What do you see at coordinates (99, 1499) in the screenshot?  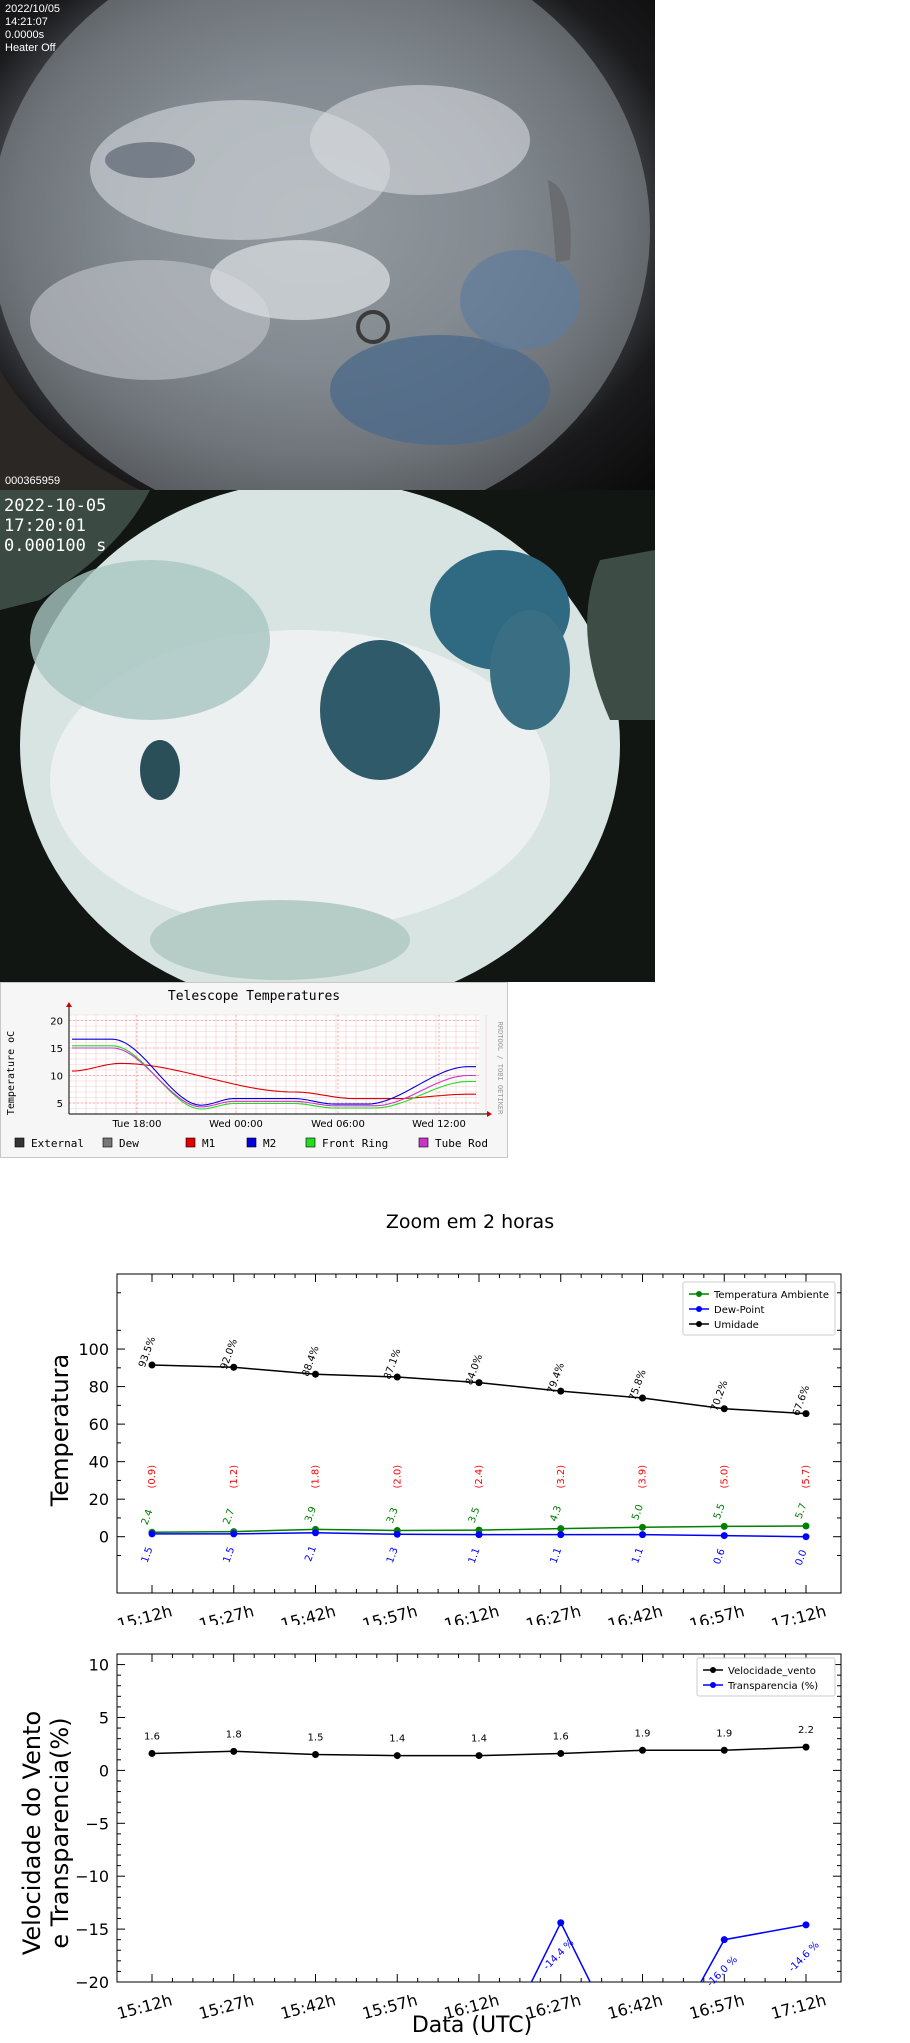 I see `zoom-ytick-label: 20` at bounding box center [99, 1499].